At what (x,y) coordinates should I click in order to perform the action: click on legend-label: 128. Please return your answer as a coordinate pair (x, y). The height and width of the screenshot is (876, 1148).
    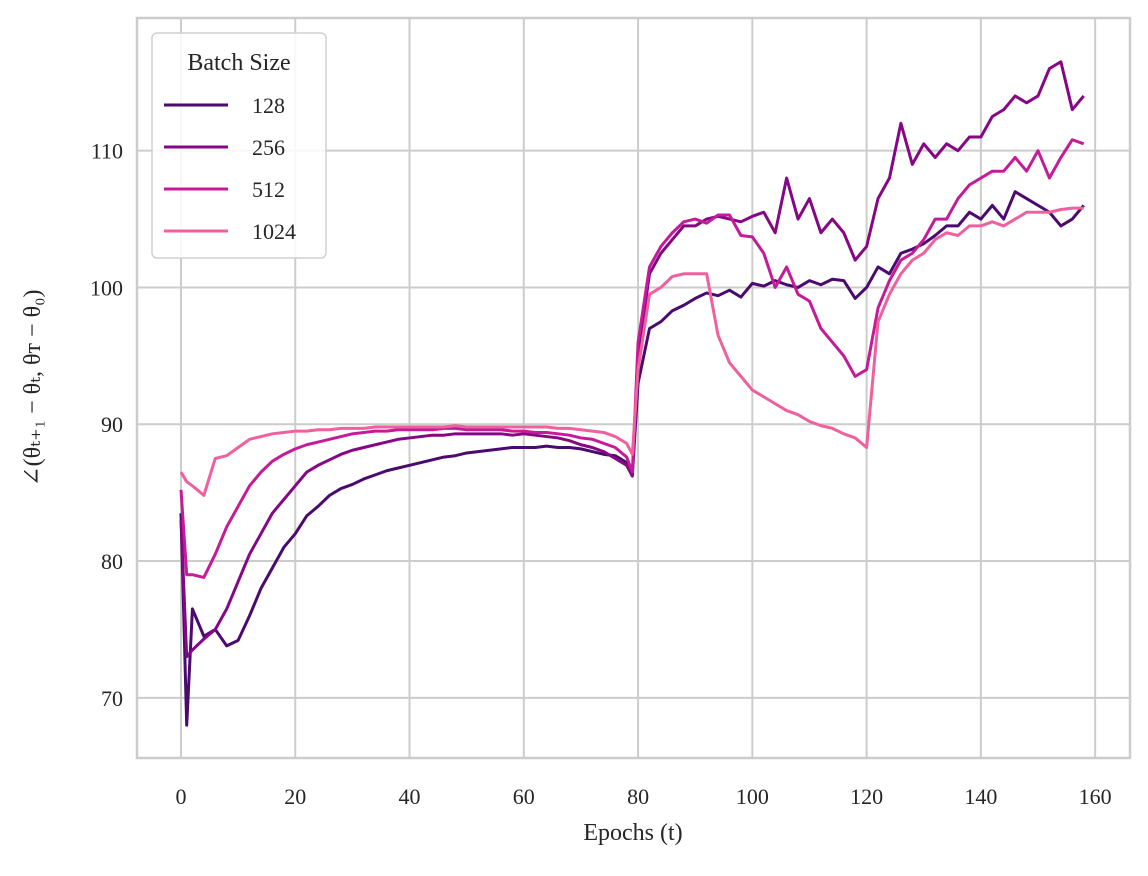
    Looking at the image, I should click on (268, 105).